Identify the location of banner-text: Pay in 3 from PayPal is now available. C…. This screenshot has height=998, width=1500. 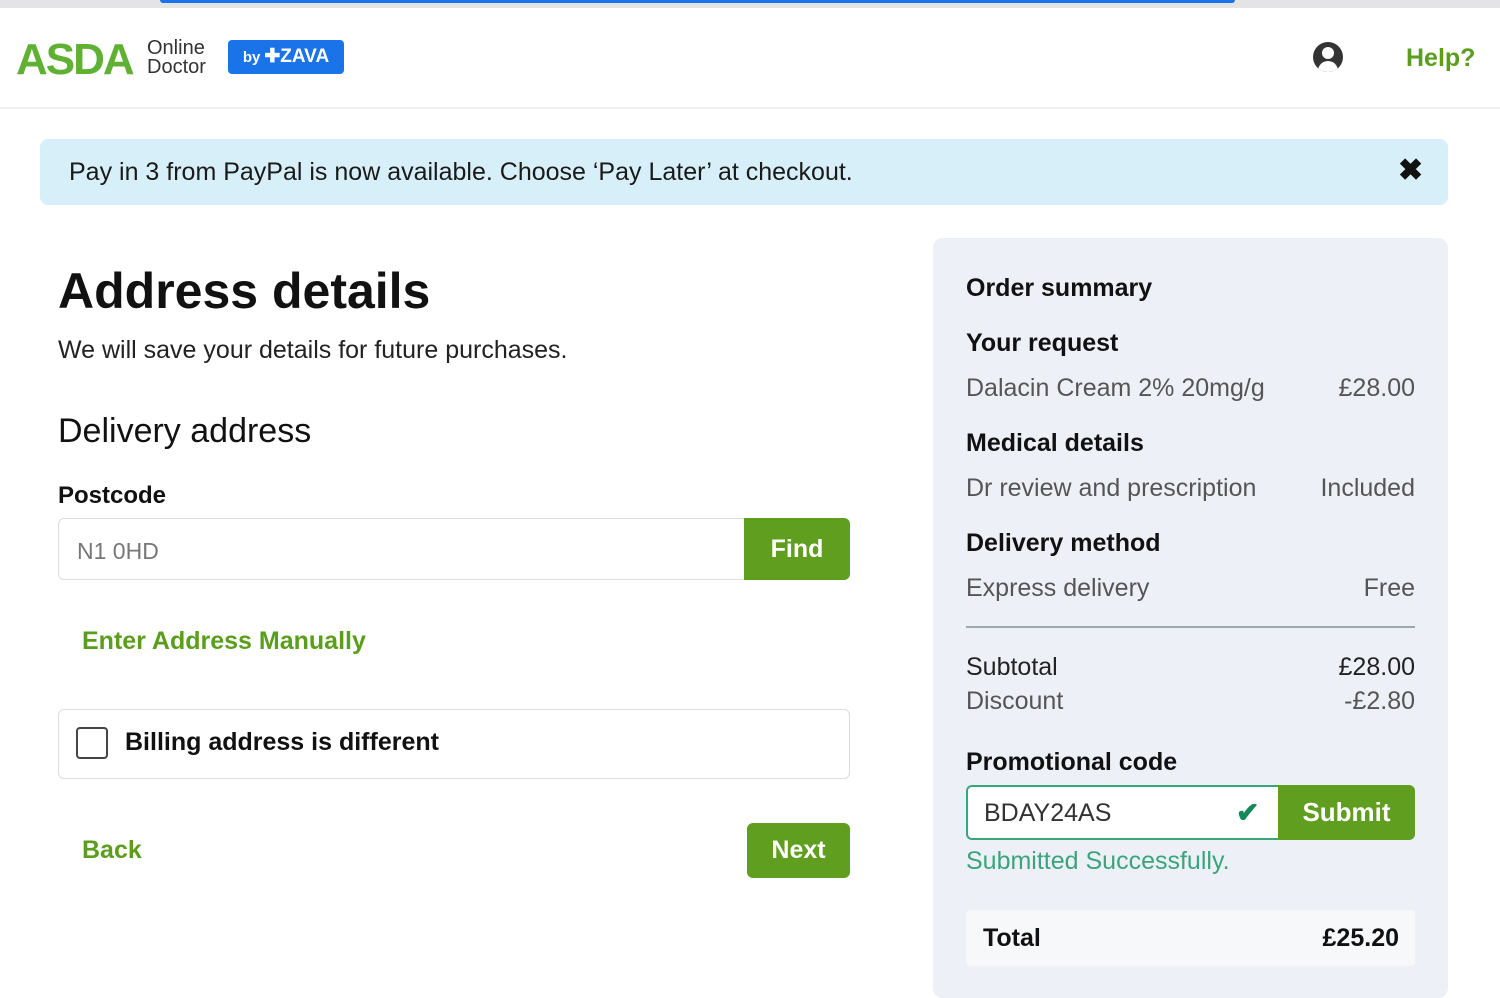
(461, 172).